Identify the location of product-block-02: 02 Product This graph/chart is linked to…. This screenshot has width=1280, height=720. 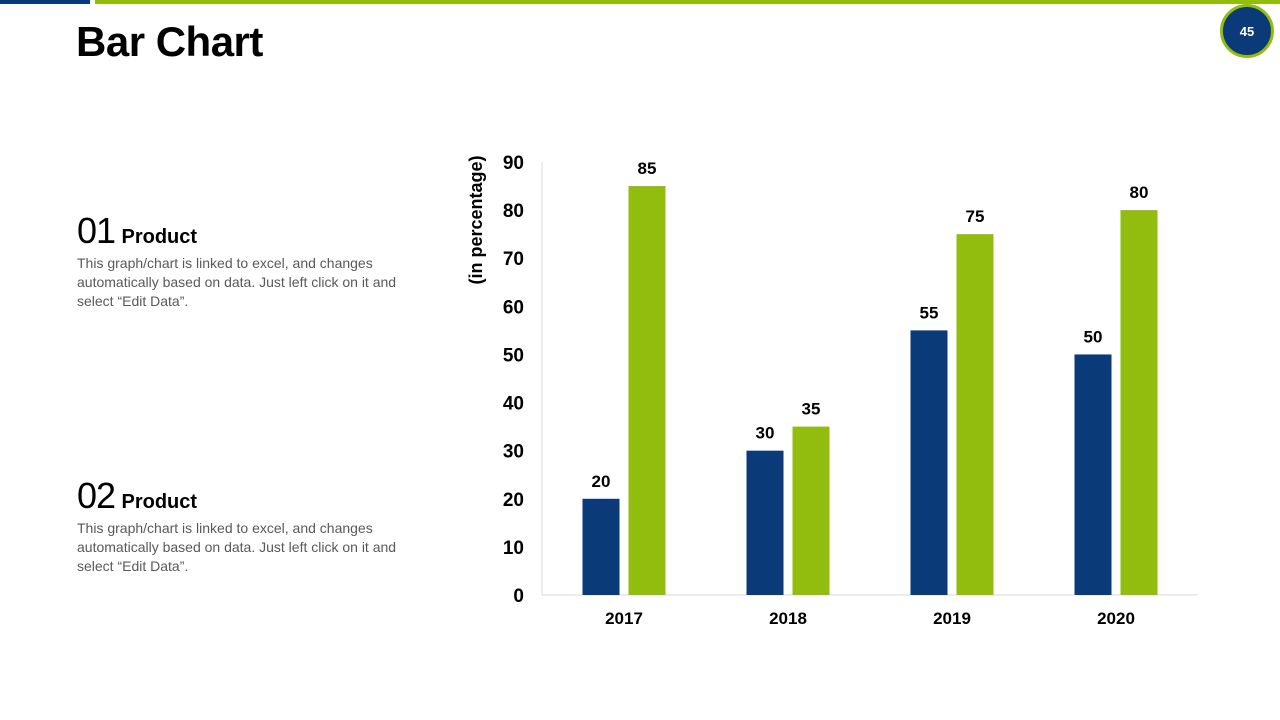
(249, 525).